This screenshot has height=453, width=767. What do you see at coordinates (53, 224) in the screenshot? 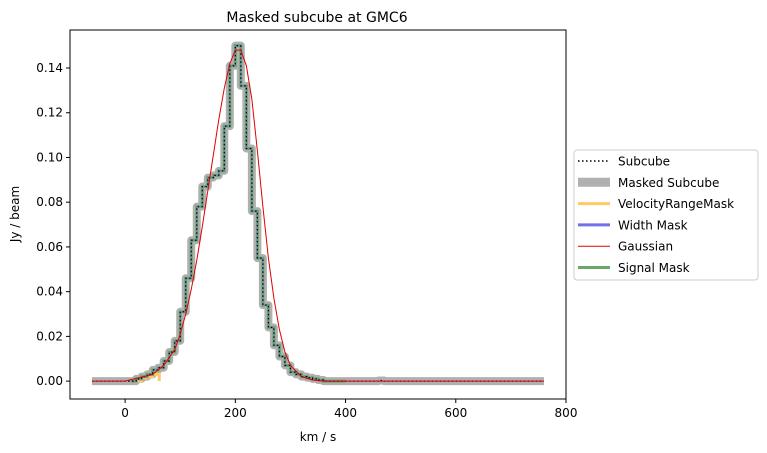
I see `y-axis: 0.00 0.02 0.04 0.06 0.08 0.10 0.12 0.14` at bounding box center [53, 224].